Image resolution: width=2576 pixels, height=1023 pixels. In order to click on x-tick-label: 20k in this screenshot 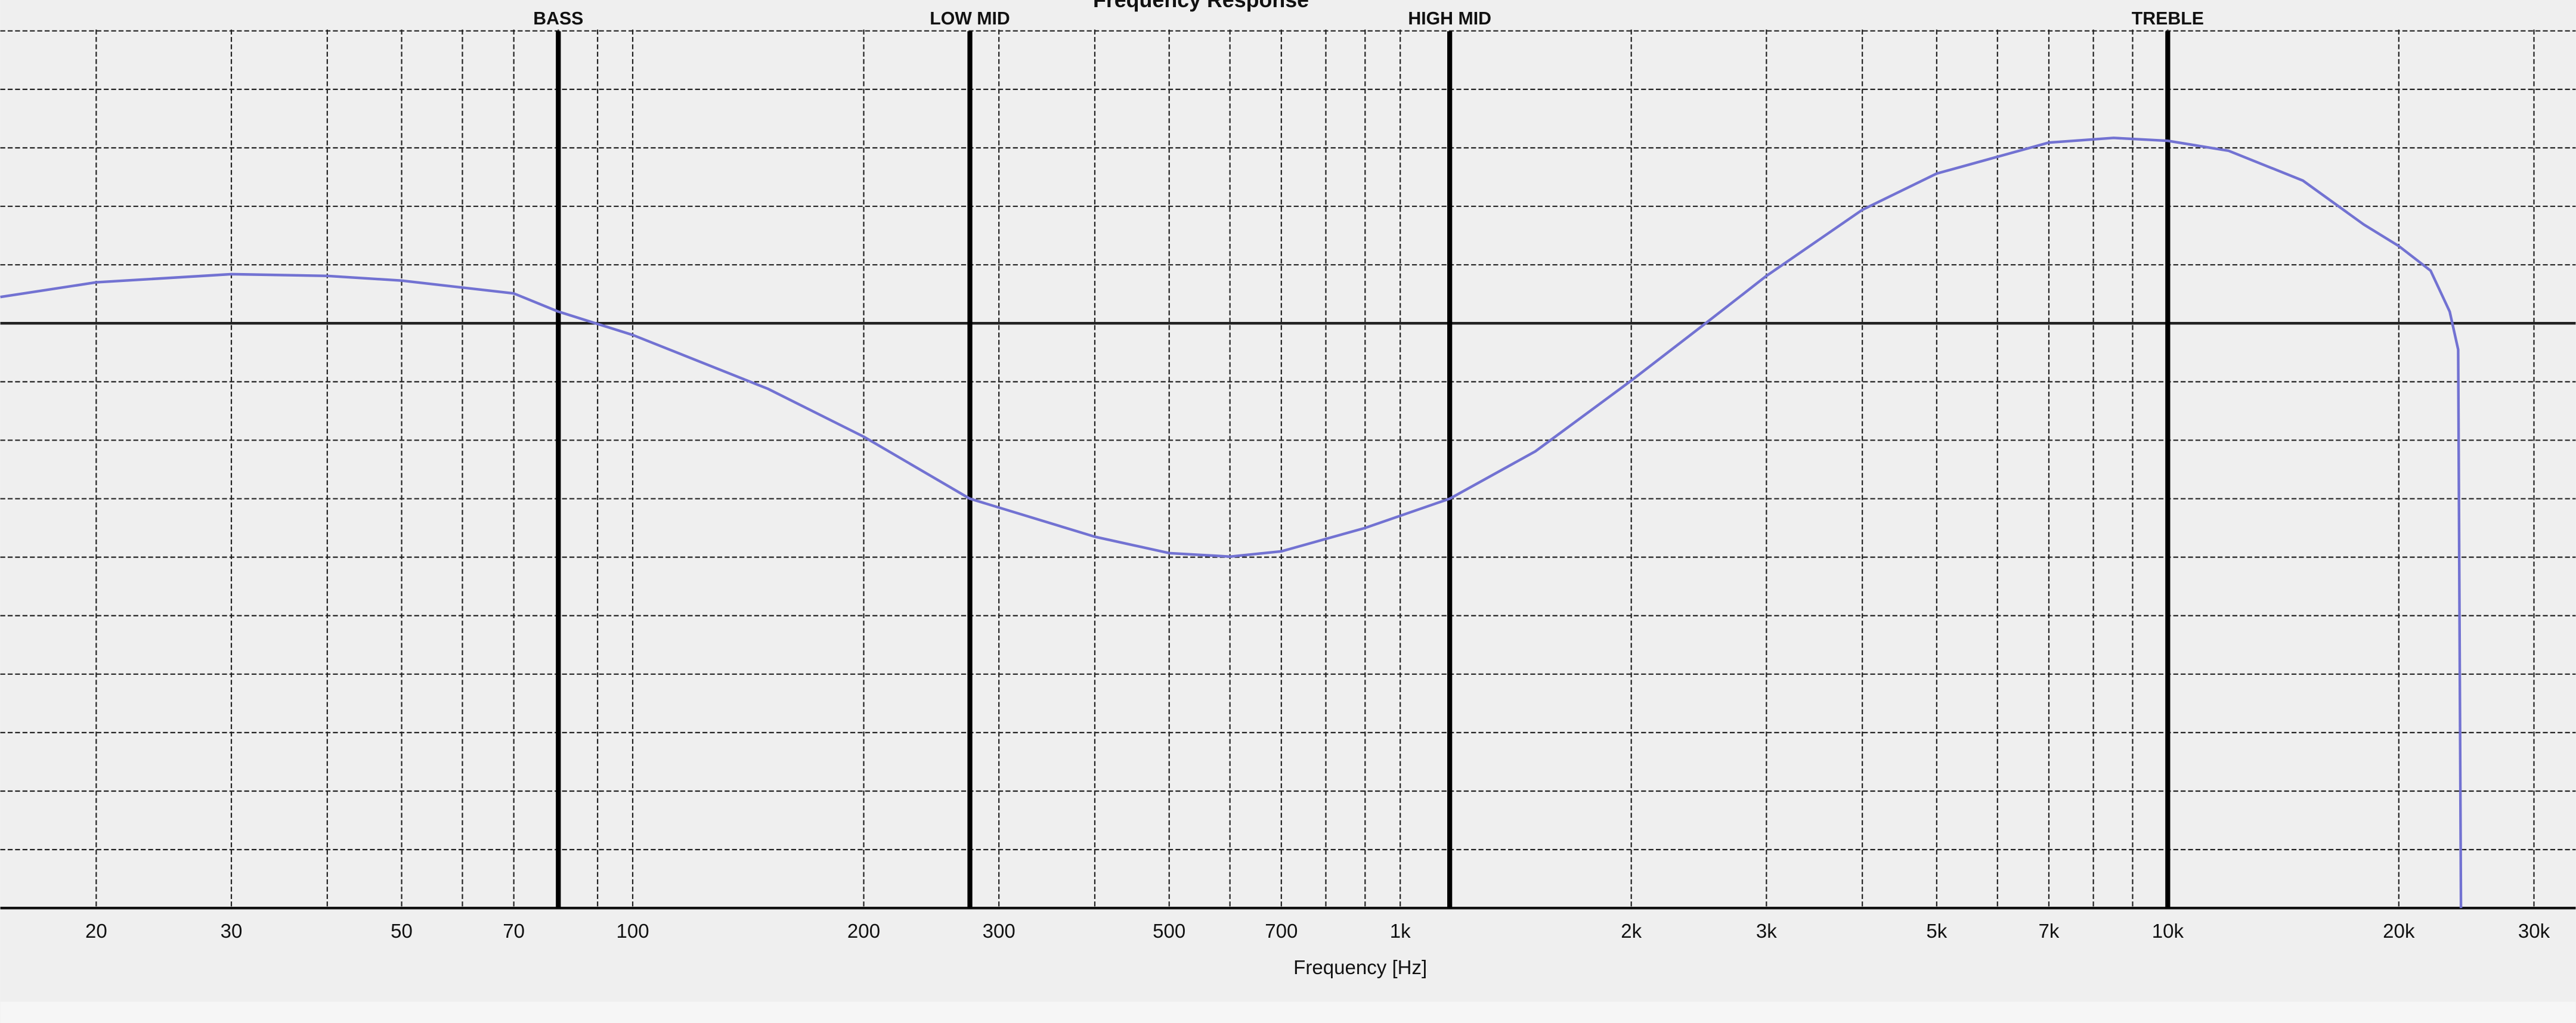, I will do `click(2399, 931)`.